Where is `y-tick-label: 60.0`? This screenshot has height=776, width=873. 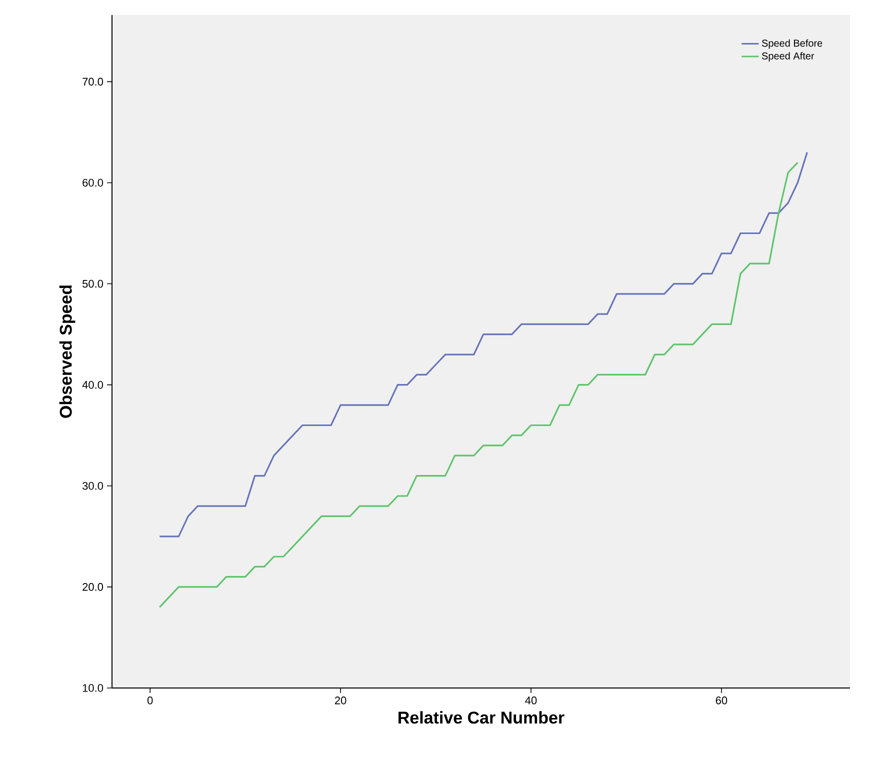 y-tick-label: 60.0 is located at coordinates (93, 182).